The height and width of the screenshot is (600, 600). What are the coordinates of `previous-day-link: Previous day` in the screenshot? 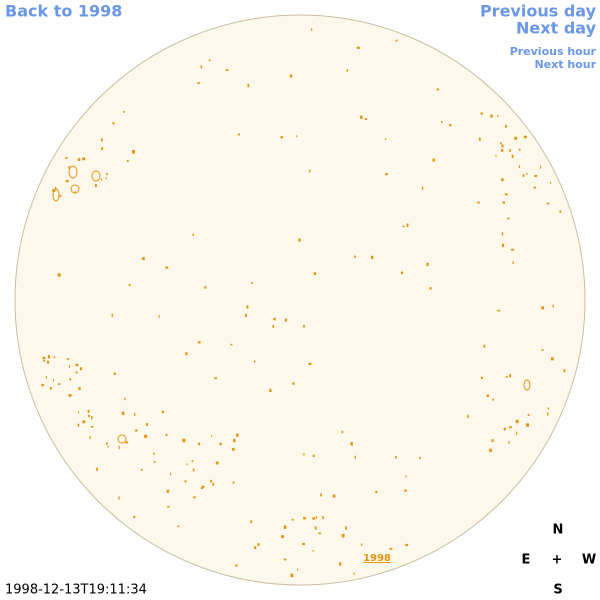 It's located at (538, 11).